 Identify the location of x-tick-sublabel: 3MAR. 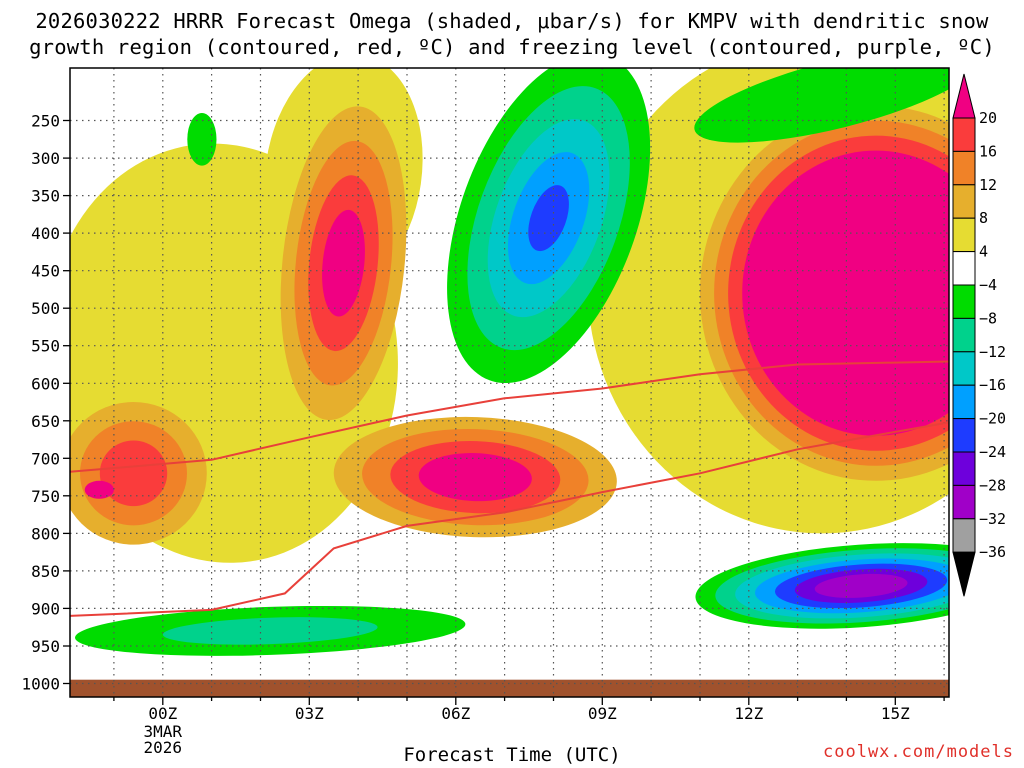
(163, 731).